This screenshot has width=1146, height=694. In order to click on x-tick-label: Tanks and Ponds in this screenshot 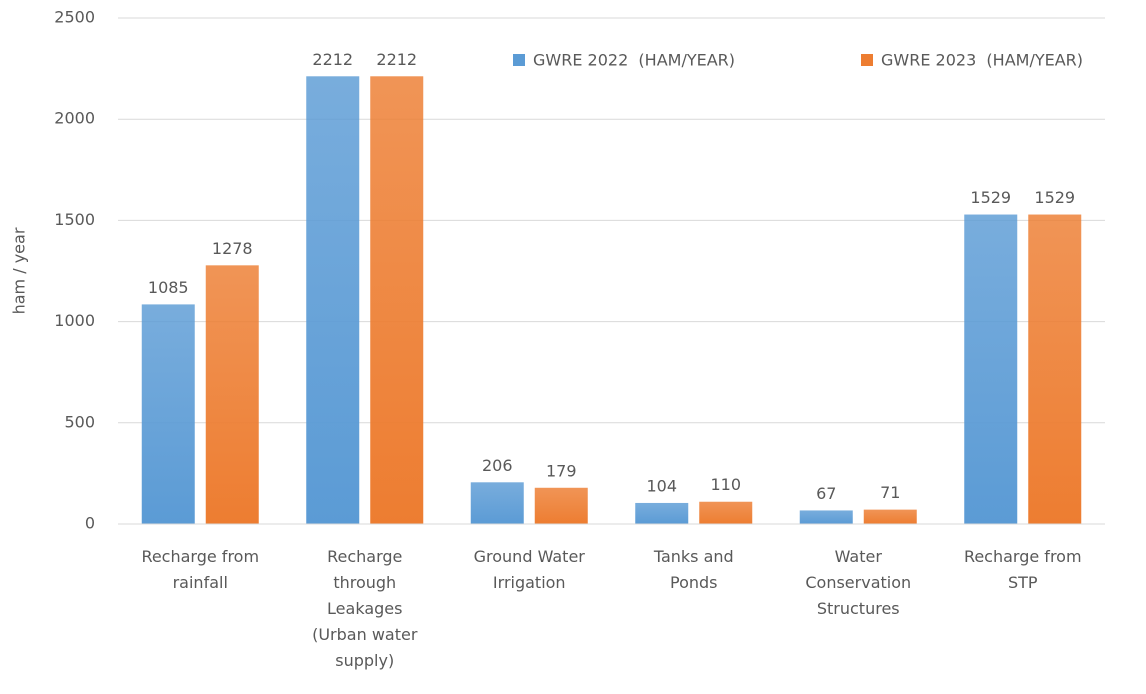, I will do `click(693, 569)`.